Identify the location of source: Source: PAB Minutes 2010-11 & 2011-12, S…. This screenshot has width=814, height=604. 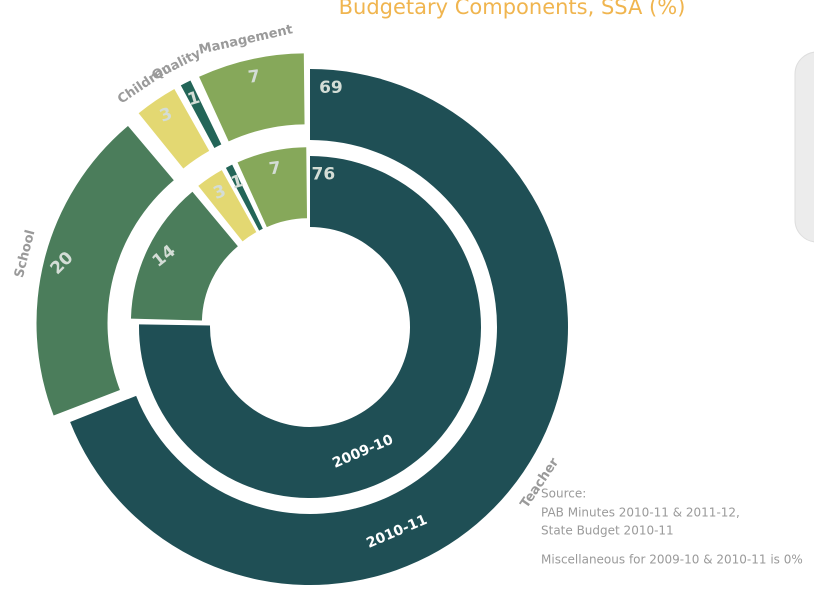
(672, 527).